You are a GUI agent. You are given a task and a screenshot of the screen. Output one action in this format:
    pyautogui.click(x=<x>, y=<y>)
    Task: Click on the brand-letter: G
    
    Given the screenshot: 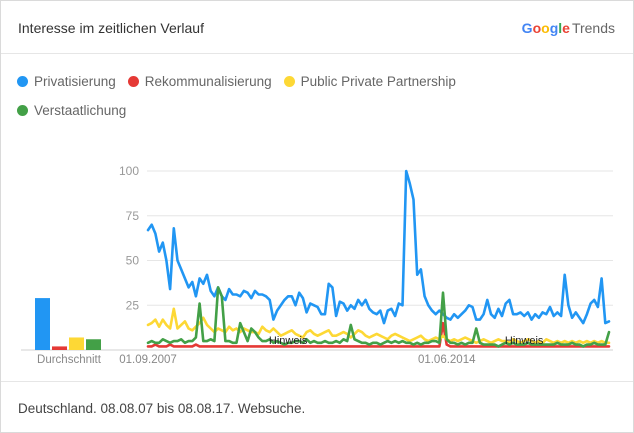 What is the action you would take?
    pyautogui.click(x=527, y=28)
    